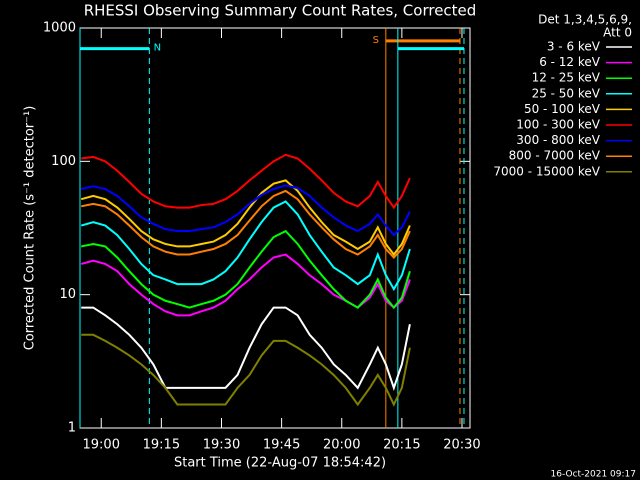 Image resolution: width=640 pixels, height=480 pixels. I want to click on footer: 16-Oct-2021 09:17, so click(593, 475).